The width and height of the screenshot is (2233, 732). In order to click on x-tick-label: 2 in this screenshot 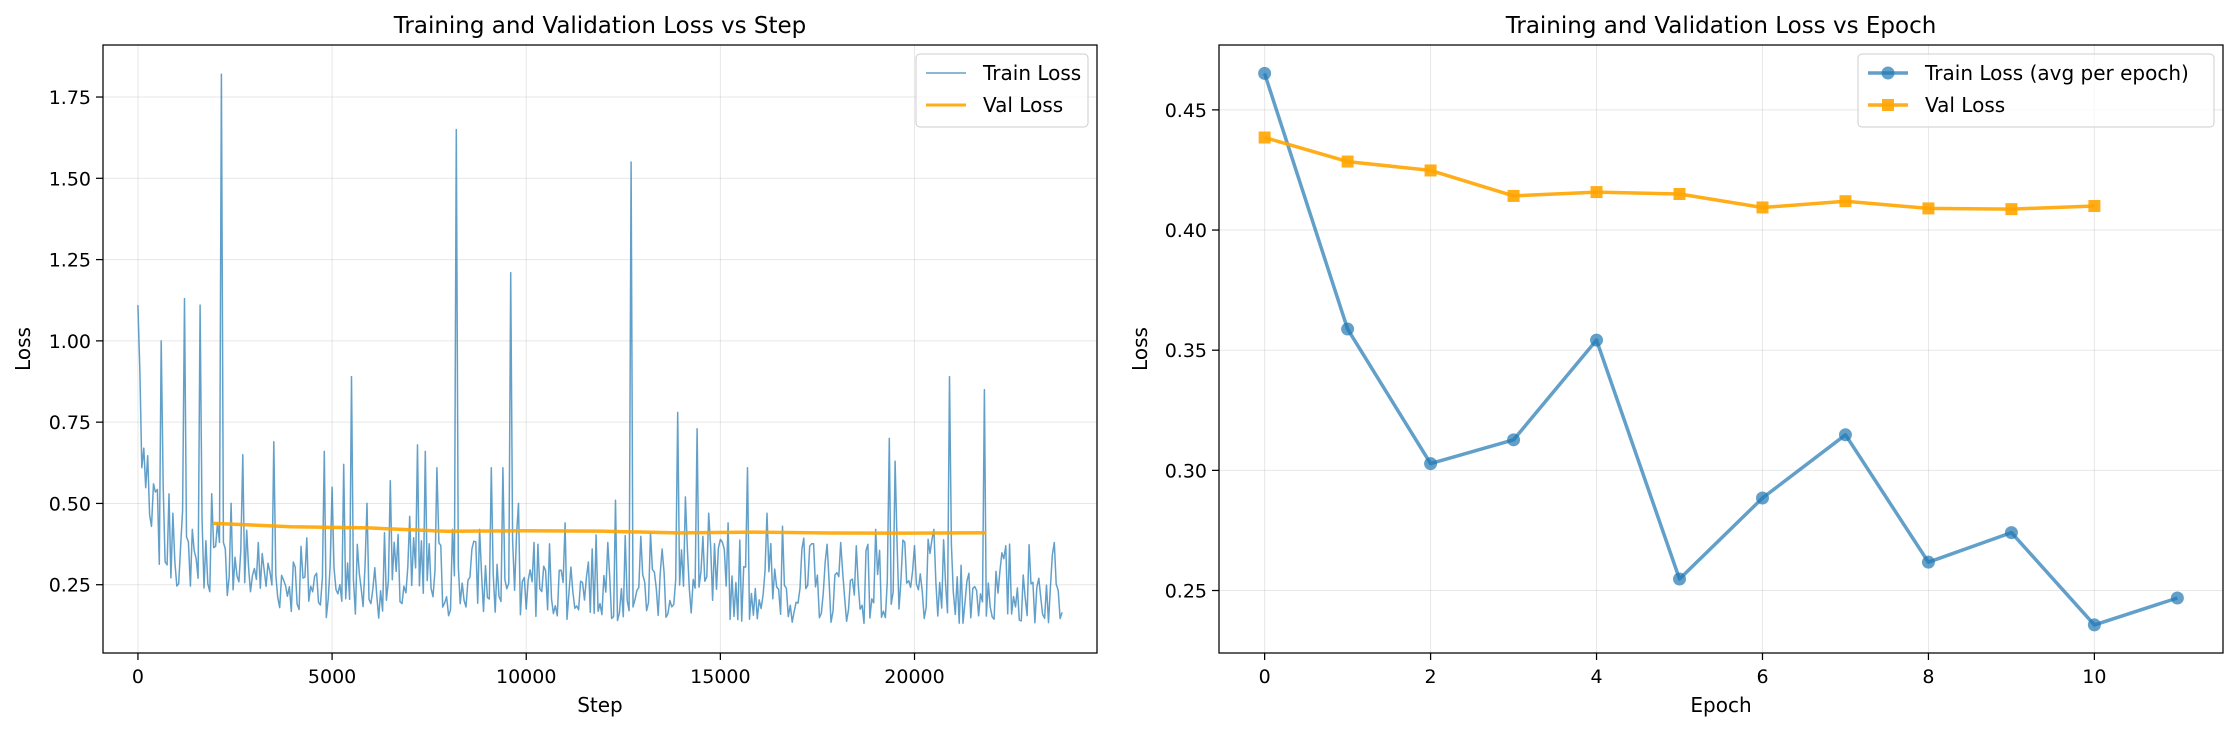, I will do `click(1431, 677)`.